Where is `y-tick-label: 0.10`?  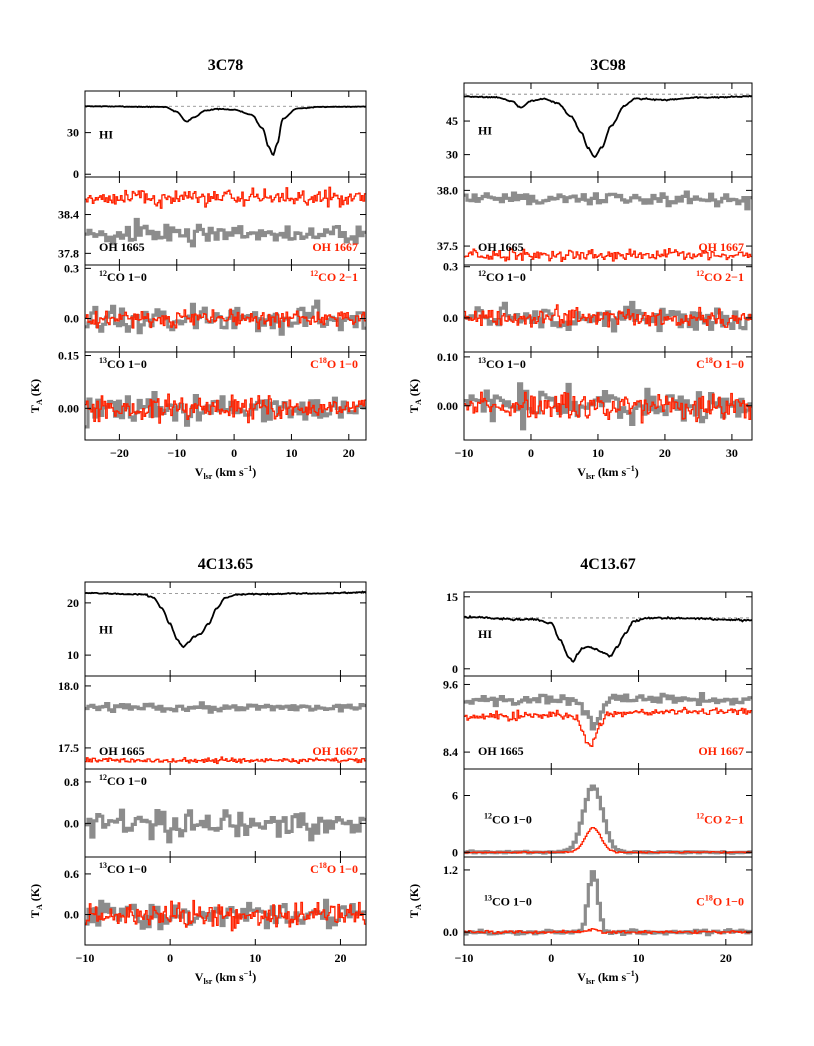
y-tick-label: 0.10 is located at coordinates (447, 357).